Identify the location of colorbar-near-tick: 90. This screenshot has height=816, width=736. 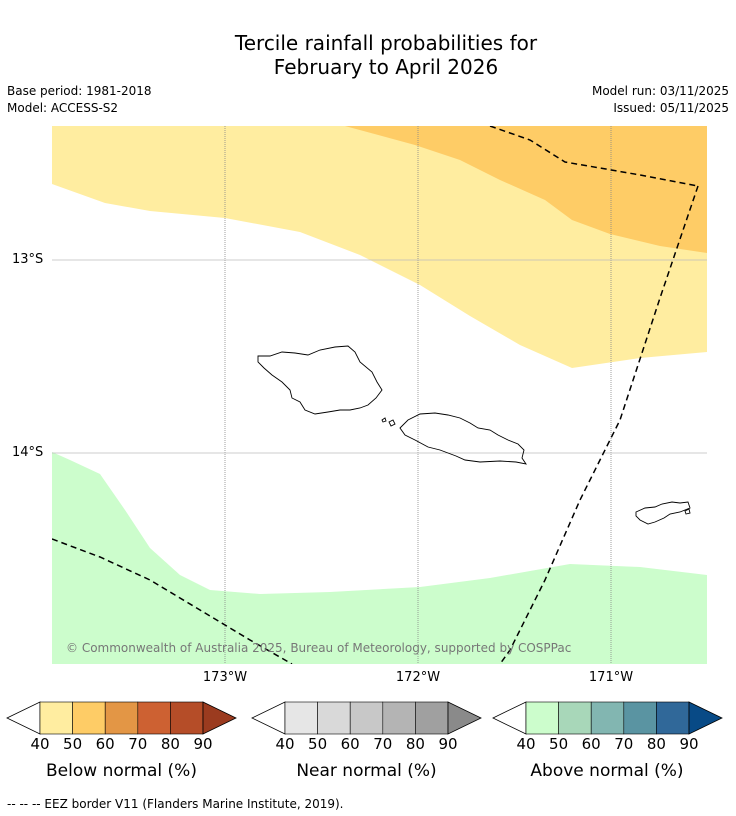
(448, 744).